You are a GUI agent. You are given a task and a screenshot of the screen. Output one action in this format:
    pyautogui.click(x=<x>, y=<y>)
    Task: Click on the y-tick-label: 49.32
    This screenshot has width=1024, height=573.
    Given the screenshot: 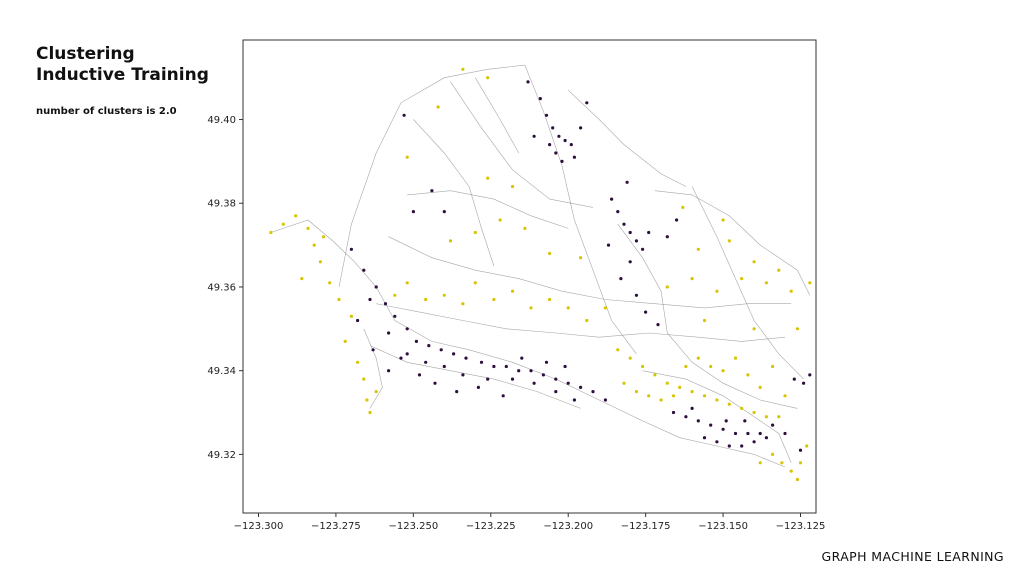 What is the action you would take?
    pyautogui.click(x=221, y=455)
    